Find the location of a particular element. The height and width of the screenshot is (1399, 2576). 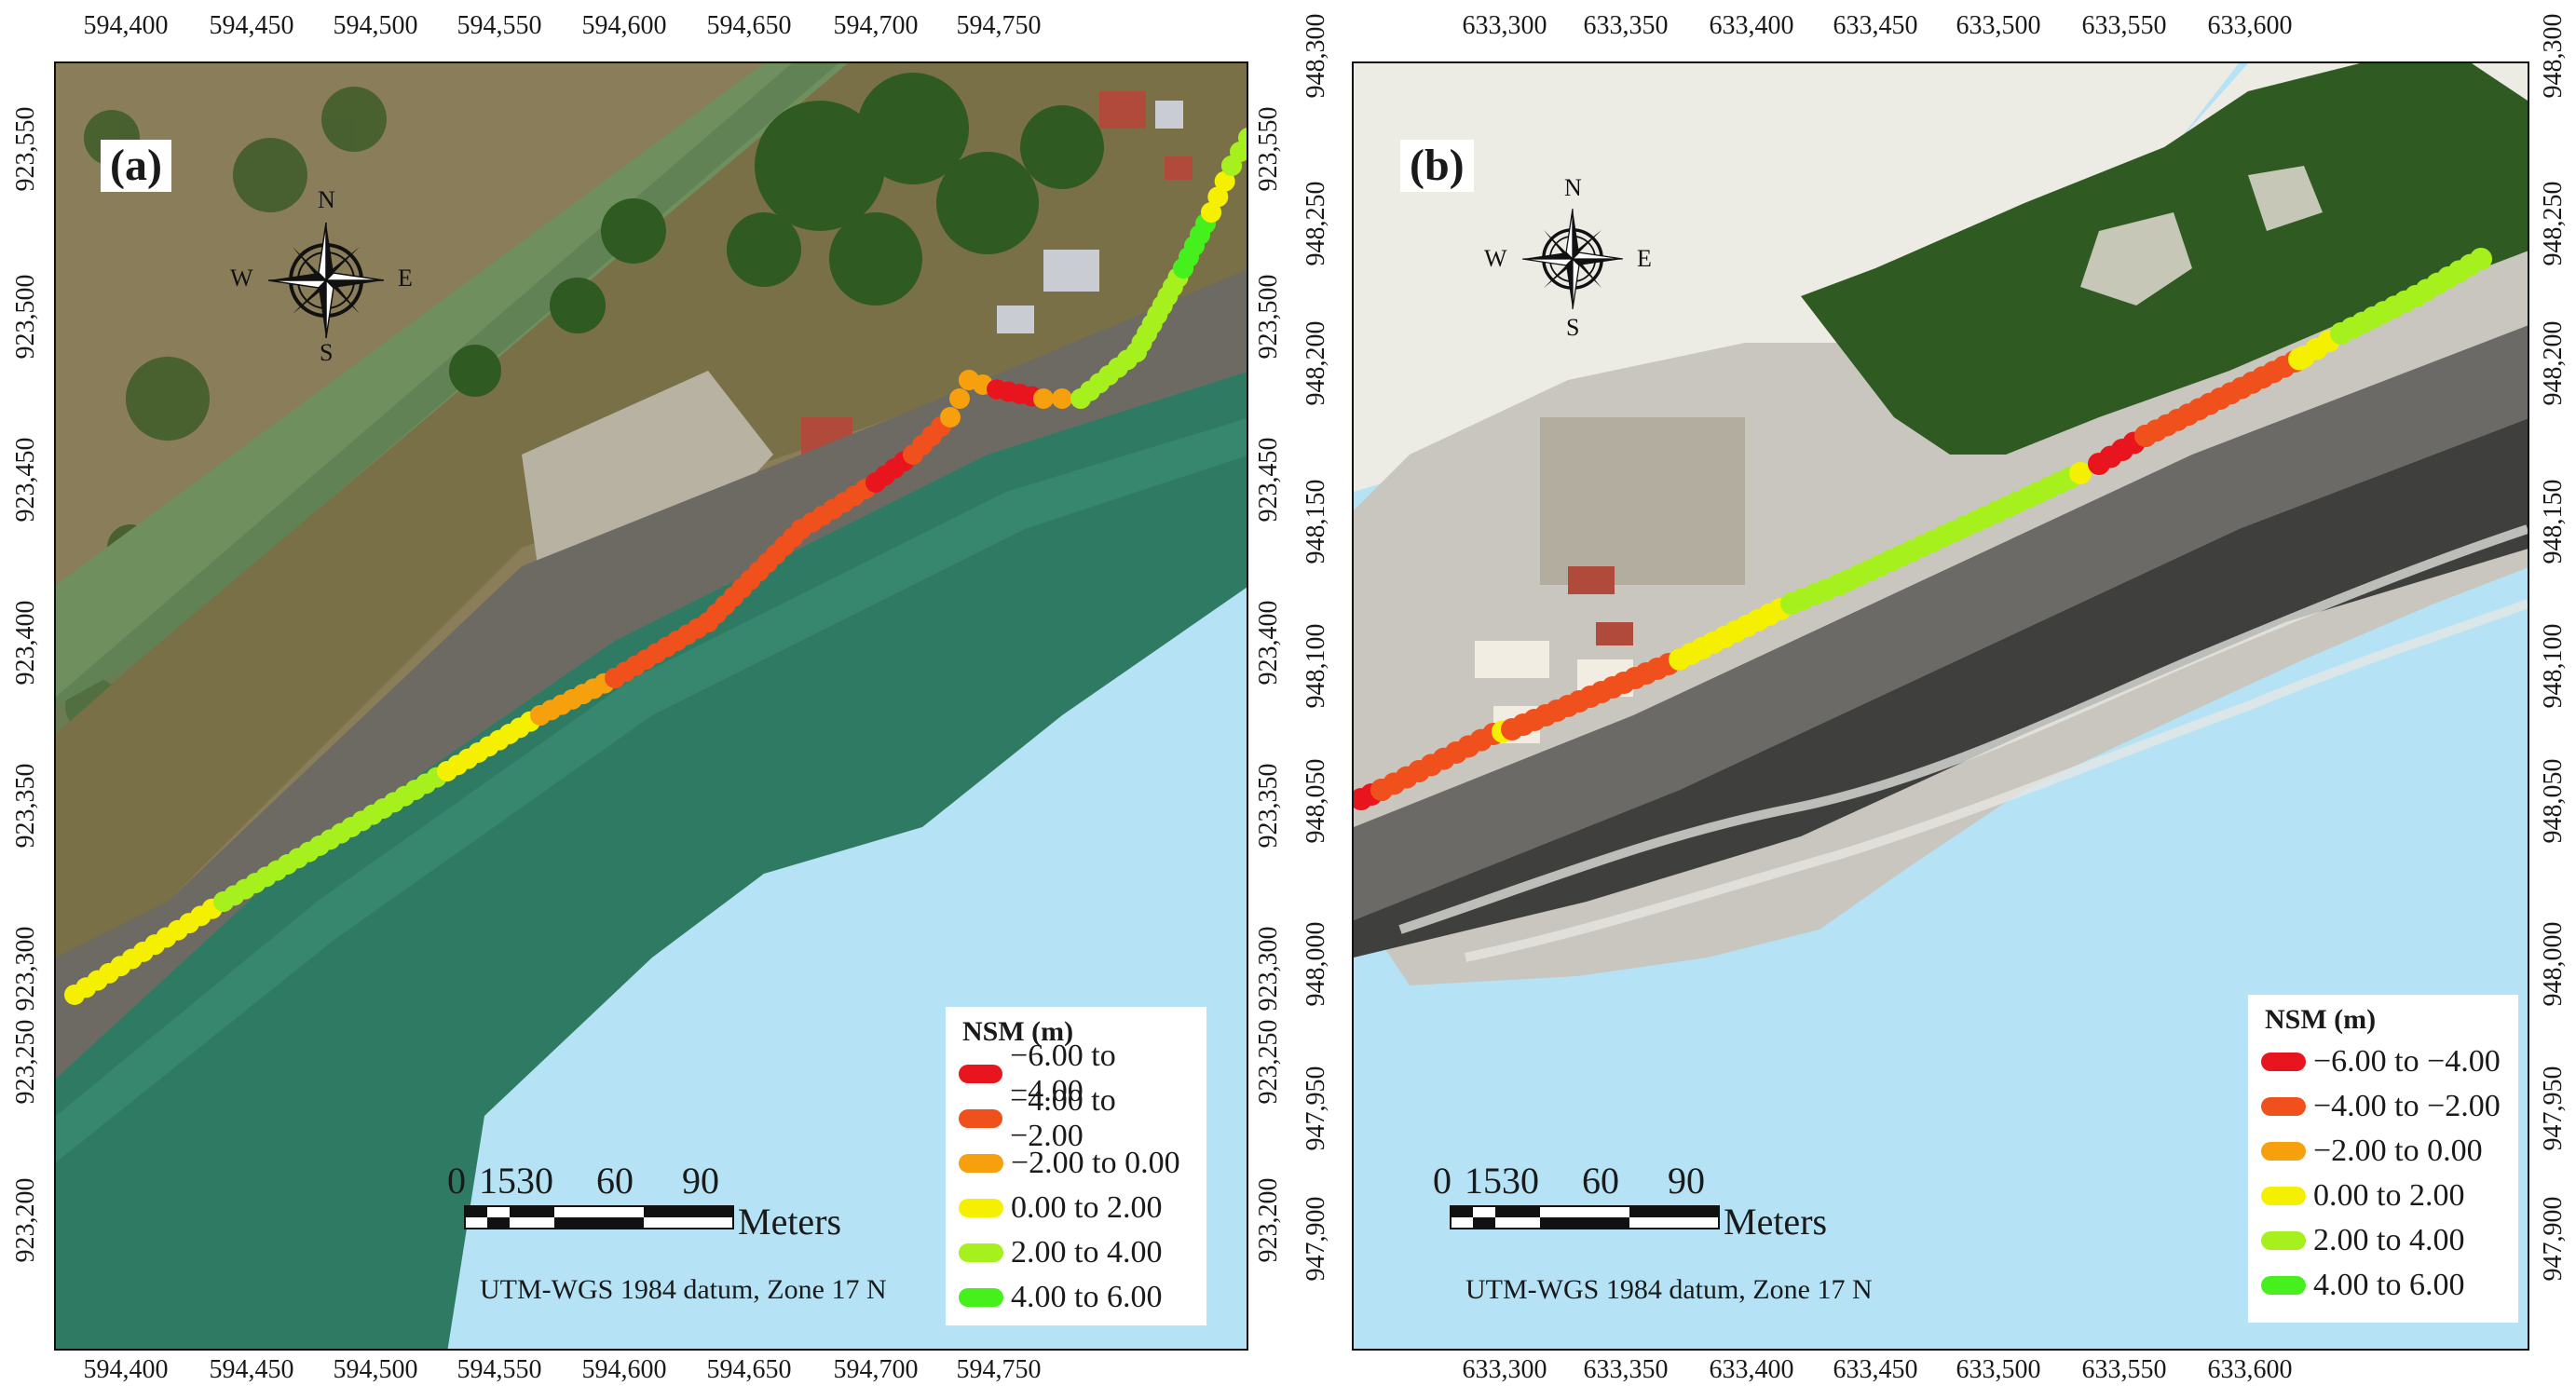

x-tick-top: 594,650 is located at coordinates (749, 26).